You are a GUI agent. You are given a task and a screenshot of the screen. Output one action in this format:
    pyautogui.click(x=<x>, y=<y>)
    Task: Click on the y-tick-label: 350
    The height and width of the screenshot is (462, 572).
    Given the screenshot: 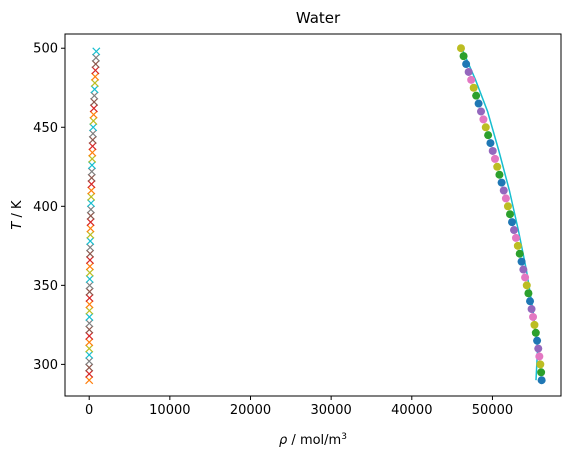 What is the action you would take?
    pyautogui.click(x=45, y=286)
    